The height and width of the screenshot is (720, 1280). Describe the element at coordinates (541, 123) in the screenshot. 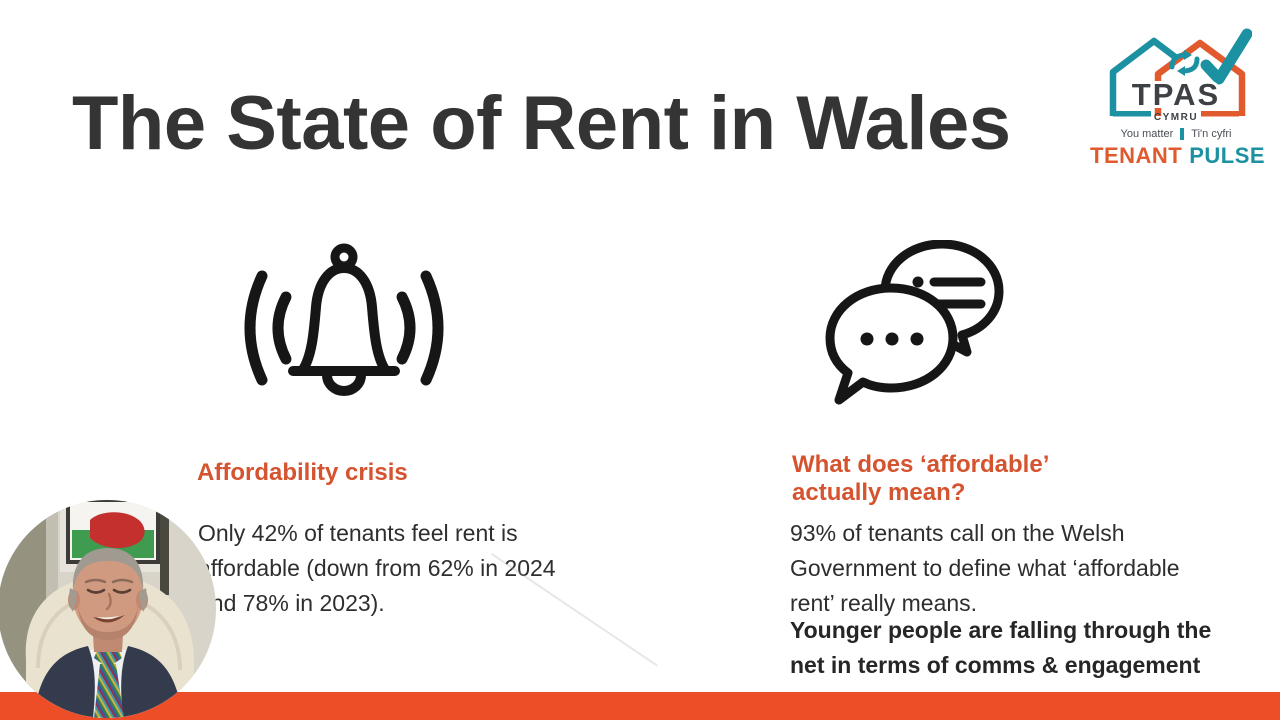

I see `slide-title: The State of Rent in Wales` at that location.